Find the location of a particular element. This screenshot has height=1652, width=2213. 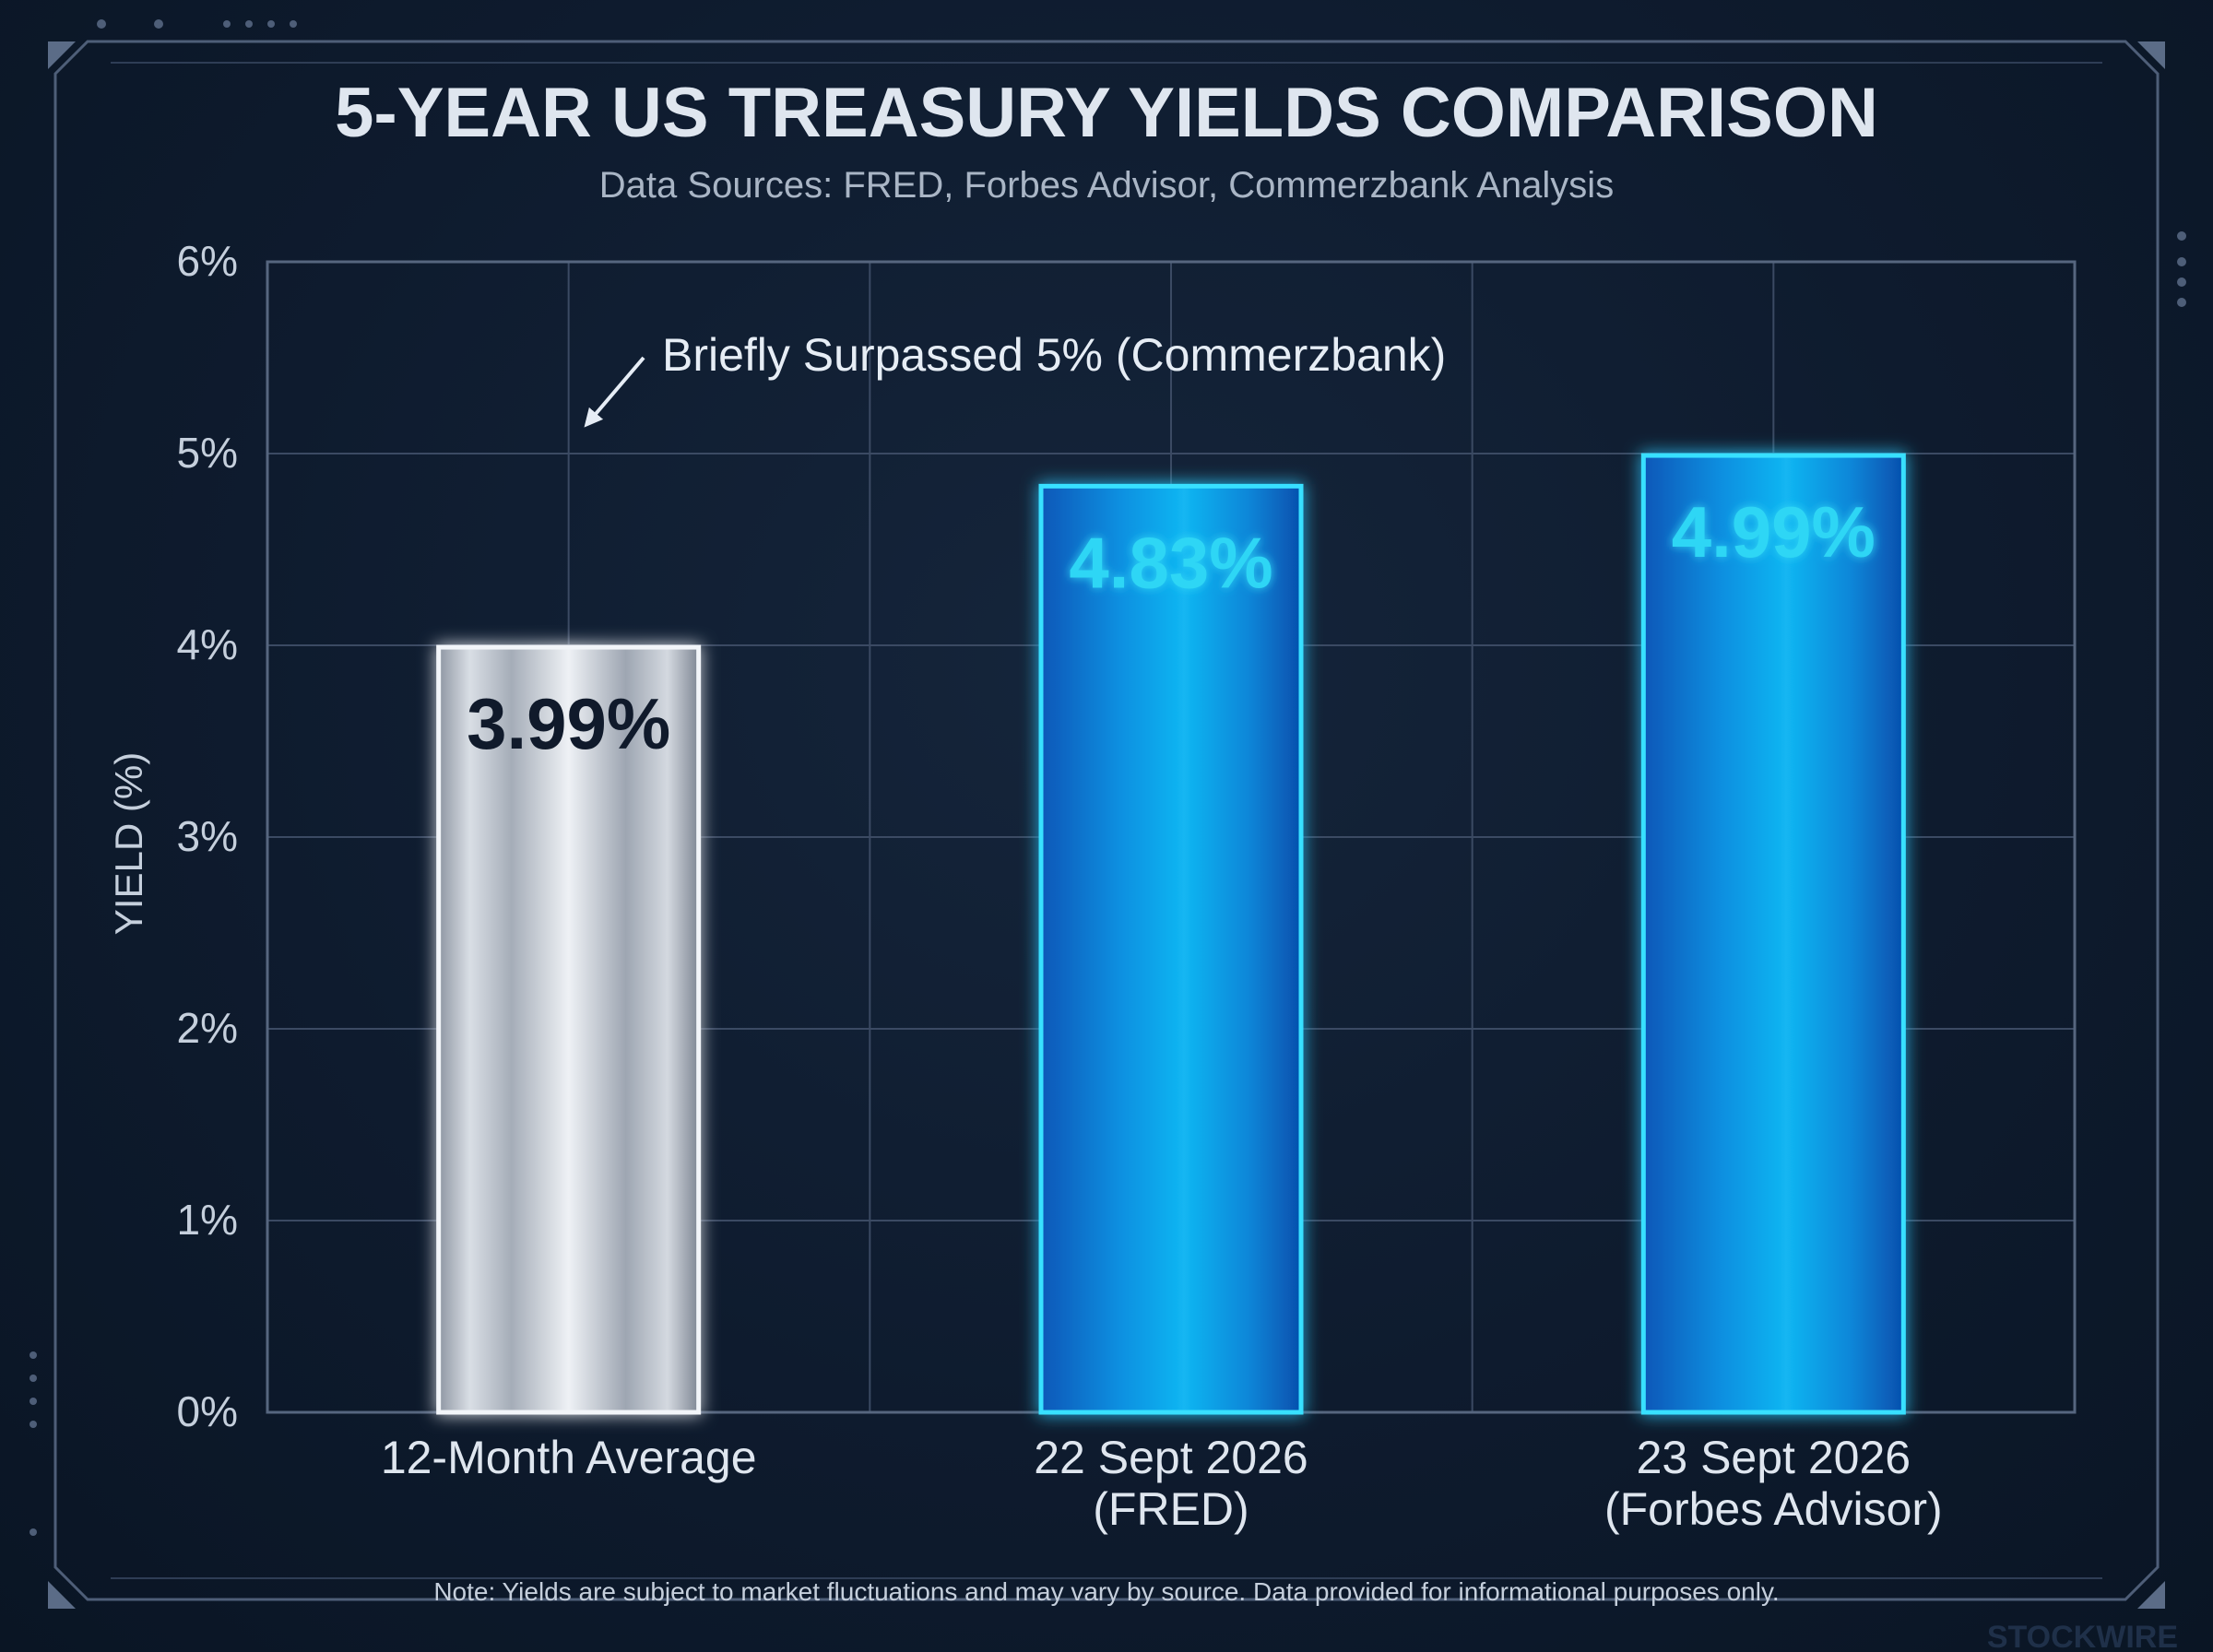

y-tick-label: 4% is located at coordinates (207, 644).